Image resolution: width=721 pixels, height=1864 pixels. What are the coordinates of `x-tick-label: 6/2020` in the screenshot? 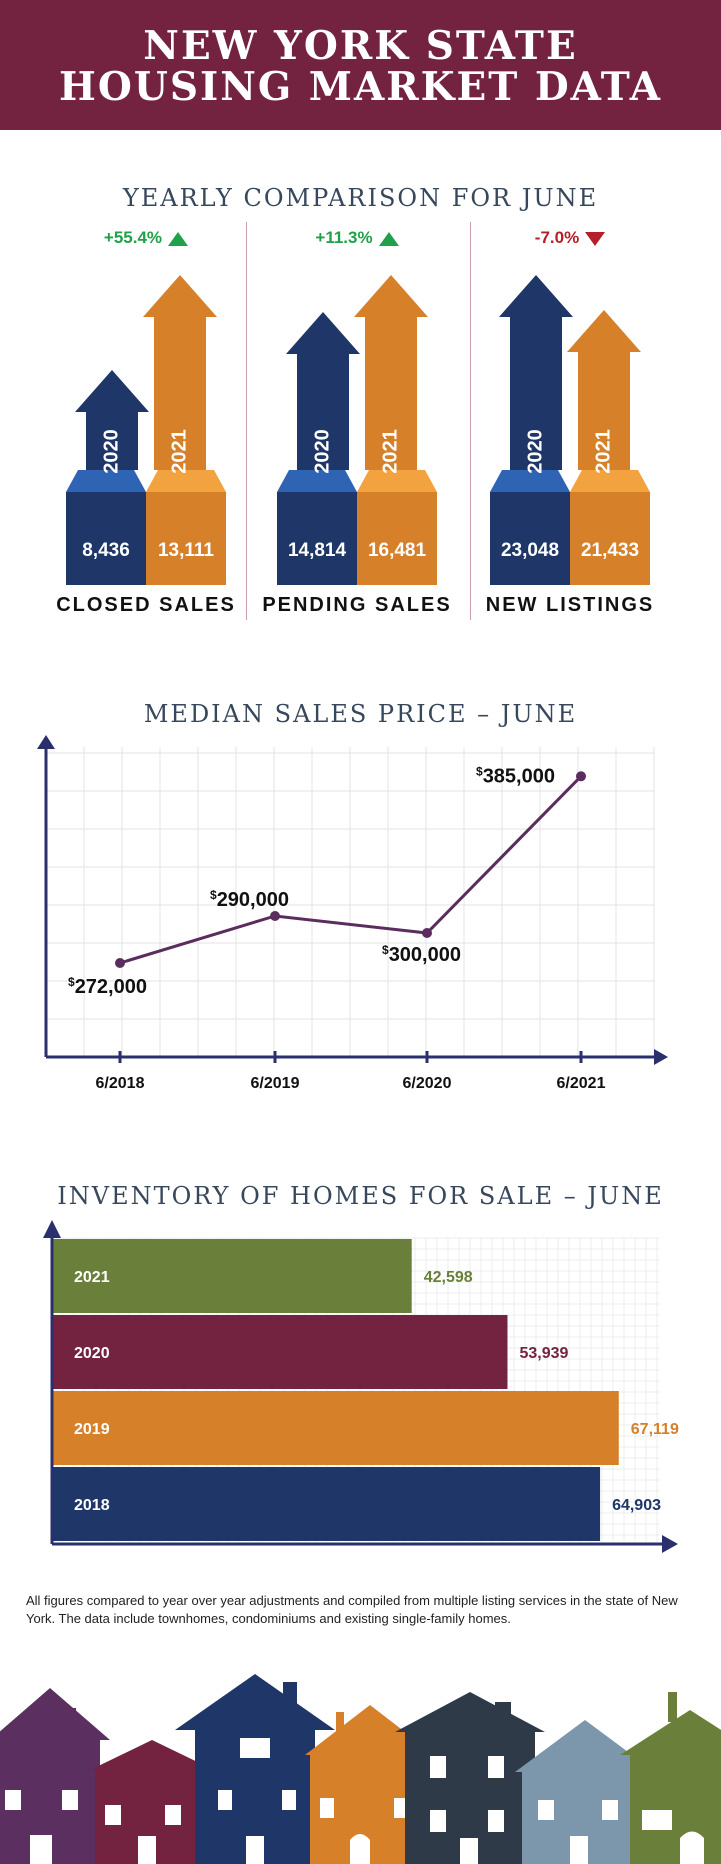 It's located at (427, 1083).